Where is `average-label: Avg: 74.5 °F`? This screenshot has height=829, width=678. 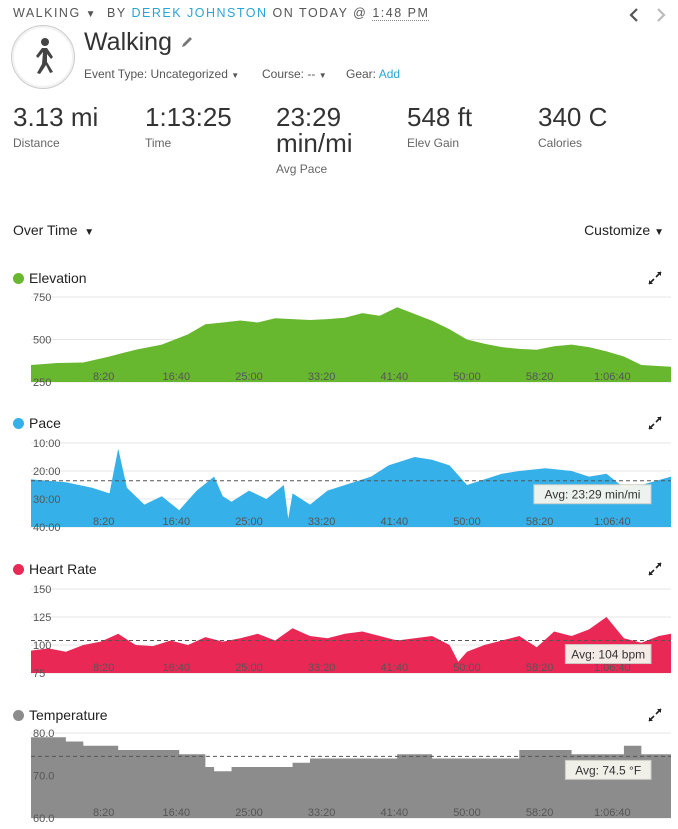 average-label: Avg: 74.5 °F is located at coordinates (608, 770).